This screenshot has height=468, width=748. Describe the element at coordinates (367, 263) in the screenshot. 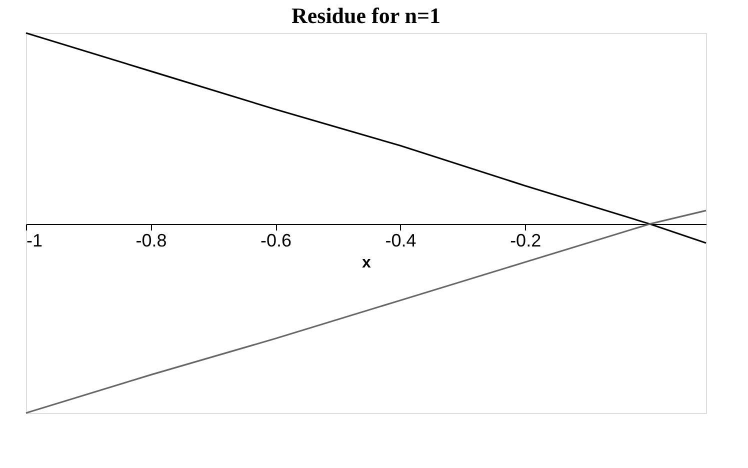

I see `x-axis-title: x` at that location.